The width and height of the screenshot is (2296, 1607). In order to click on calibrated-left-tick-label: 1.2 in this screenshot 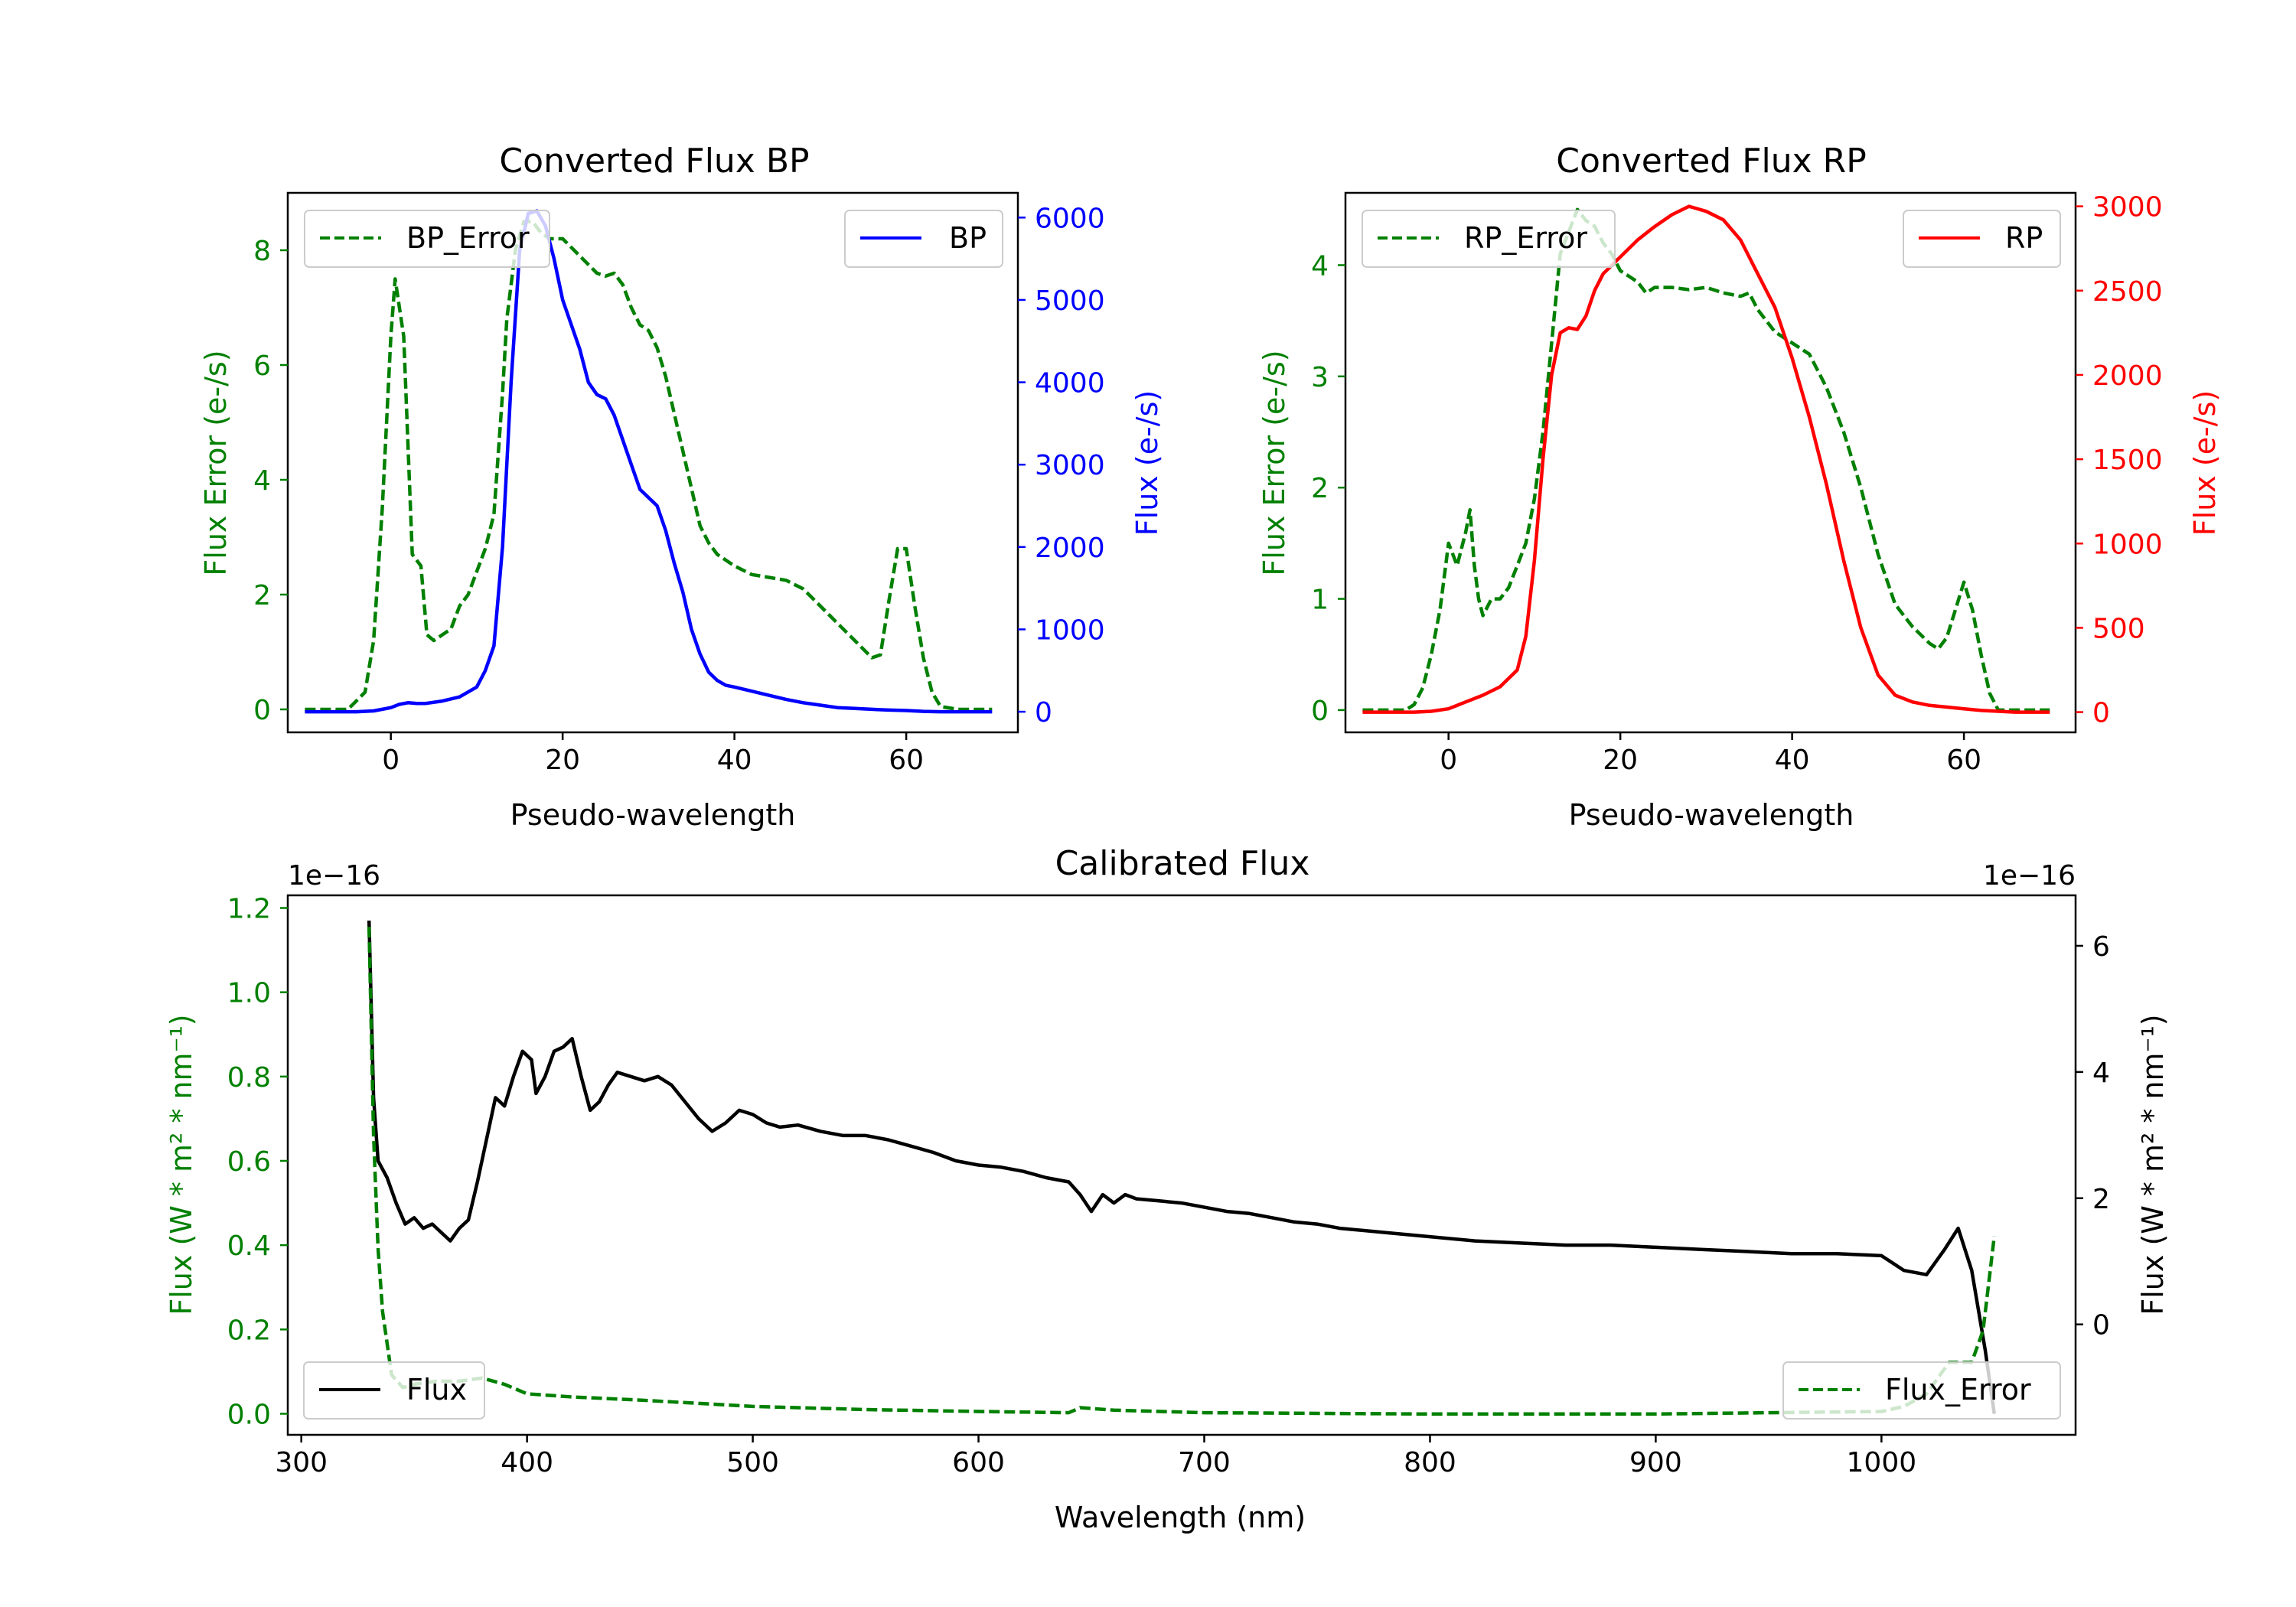, I will do `click(249, 909)`.